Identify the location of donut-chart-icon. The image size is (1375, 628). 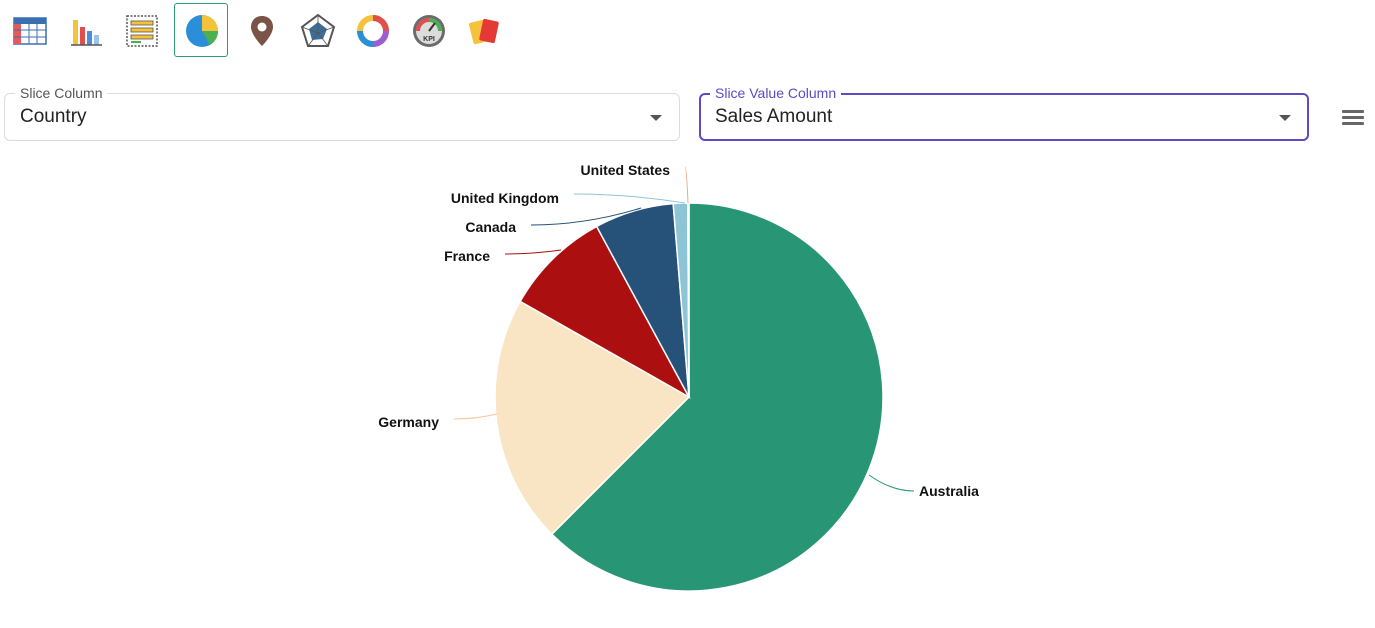
(373, 31).